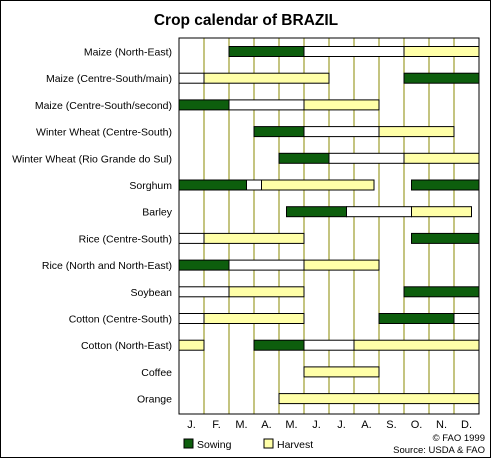 Image resolution: width=491 pixels, height=459 pixels. I want to click on crop-label: Winter Wheat (Centre-South), so click(104, 133).